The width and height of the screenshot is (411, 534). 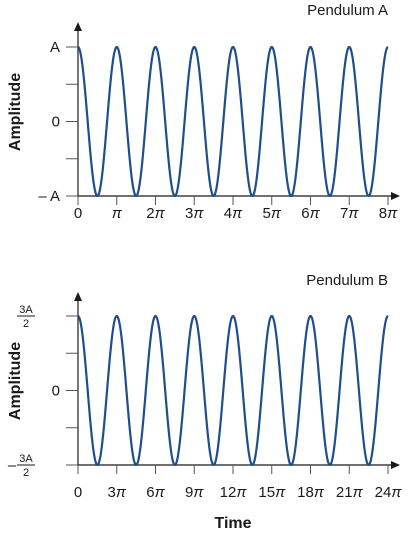 I want to click on y-tick-minus: –, so click(x=12, y=465).